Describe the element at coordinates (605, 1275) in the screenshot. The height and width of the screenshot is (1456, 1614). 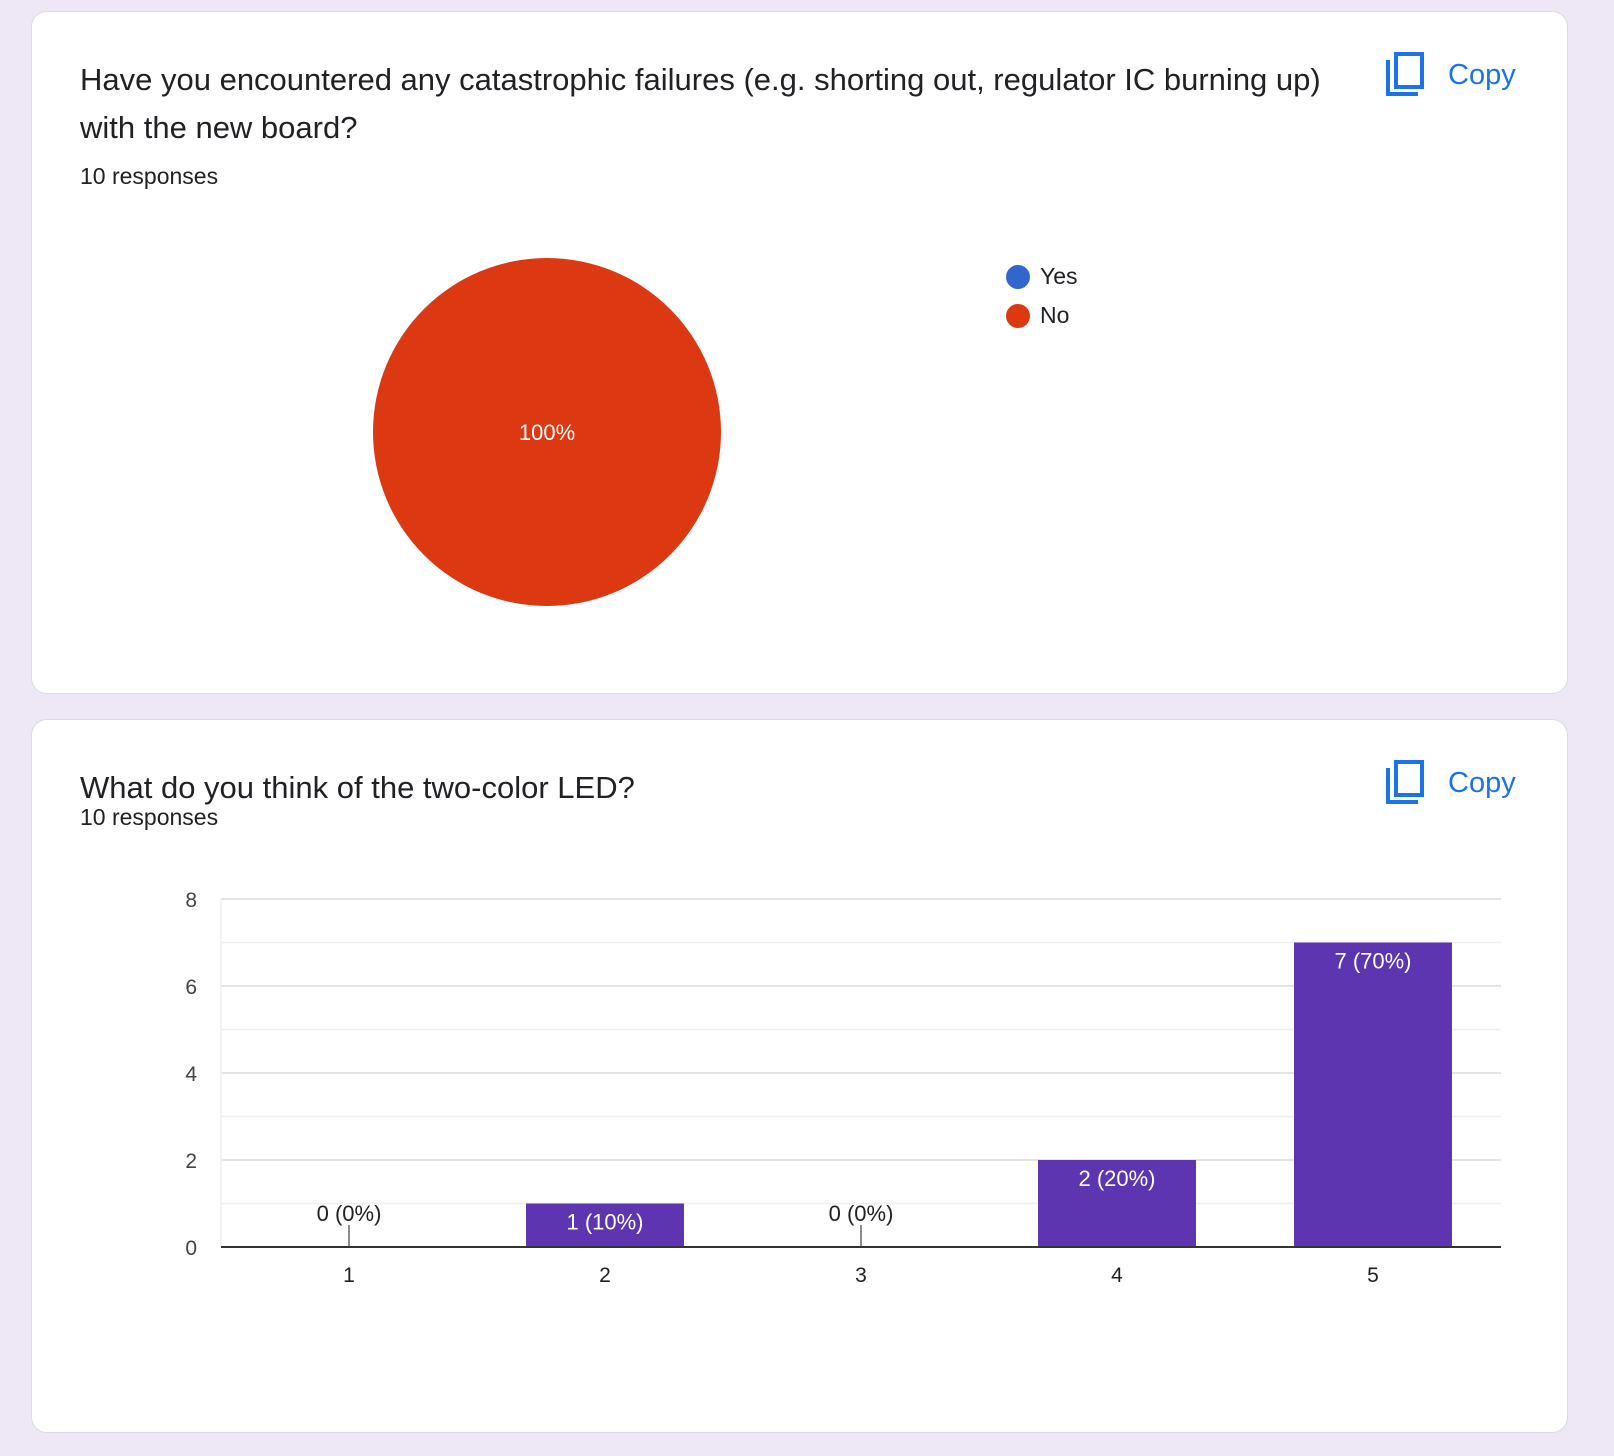
I see `x-tick-label: 2` at that location.